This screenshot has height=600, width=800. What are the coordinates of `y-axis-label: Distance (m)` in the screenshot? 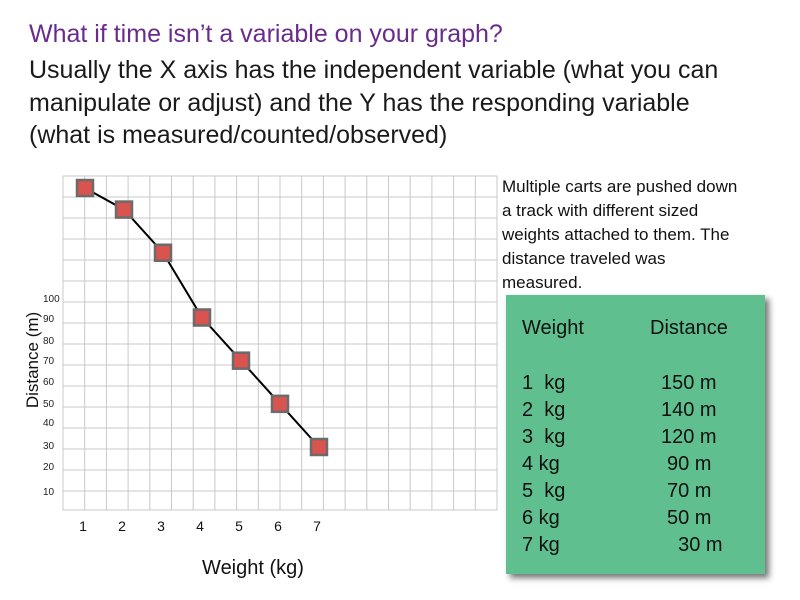 It's located at (32, 360).